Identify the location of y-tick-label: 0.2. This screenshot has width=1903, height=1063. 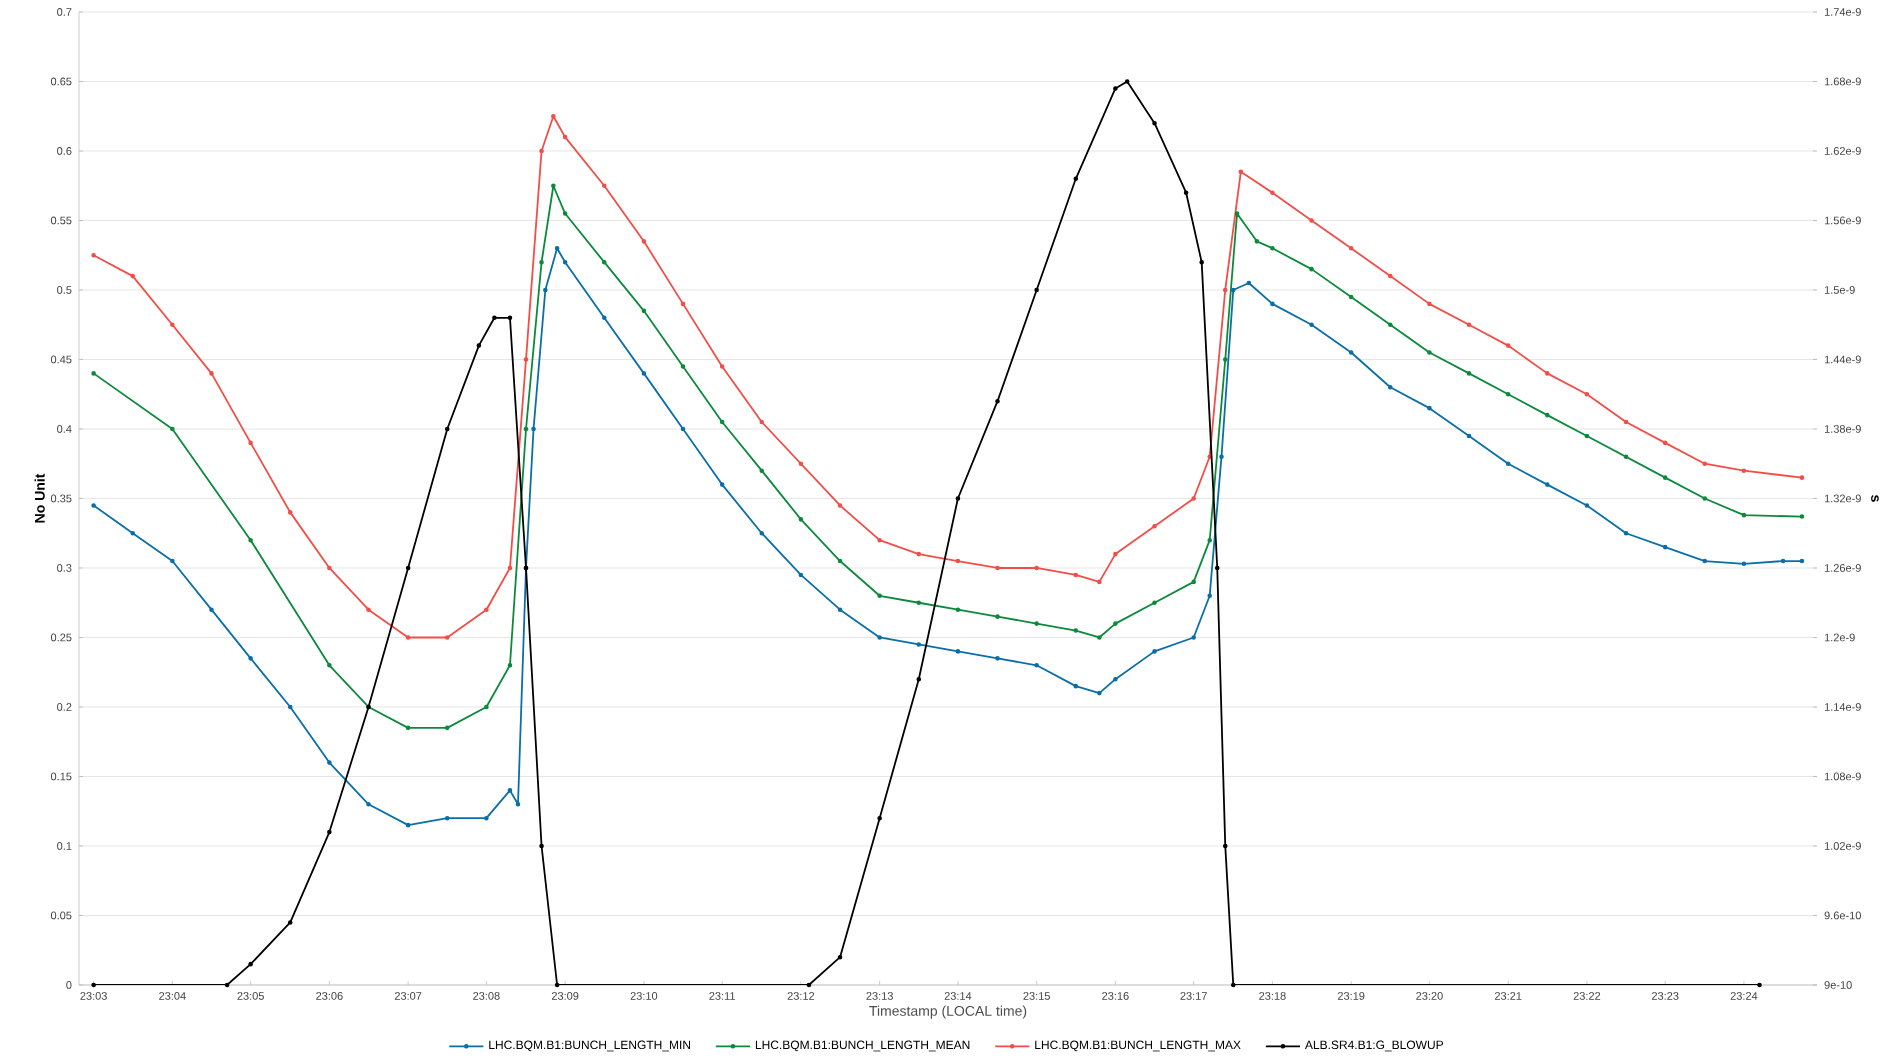
(64, 707).